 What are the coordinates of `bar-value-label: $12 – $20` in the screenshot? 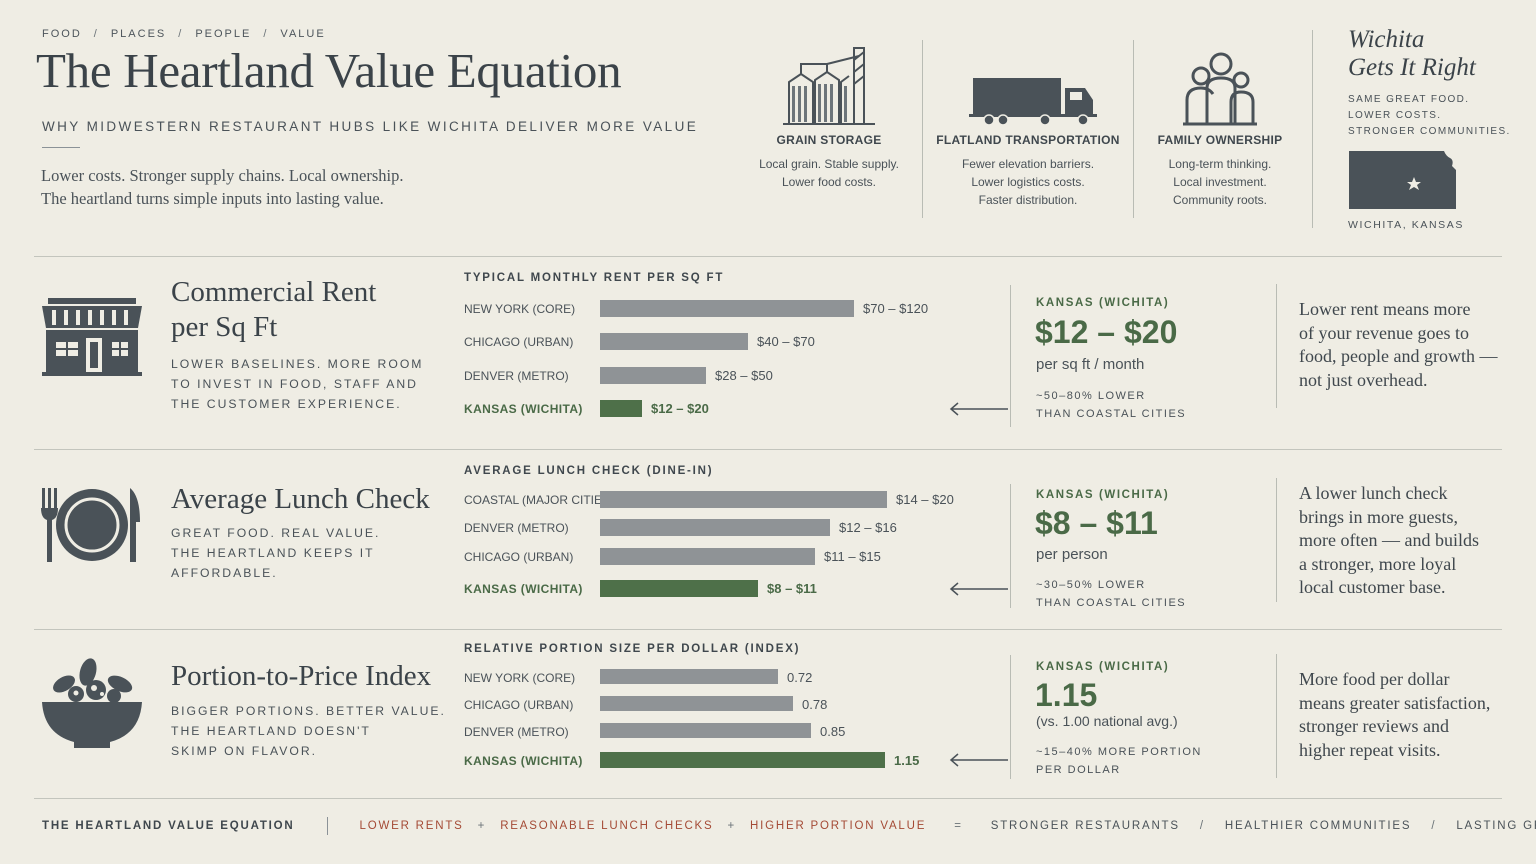 It's located at (680, 408).